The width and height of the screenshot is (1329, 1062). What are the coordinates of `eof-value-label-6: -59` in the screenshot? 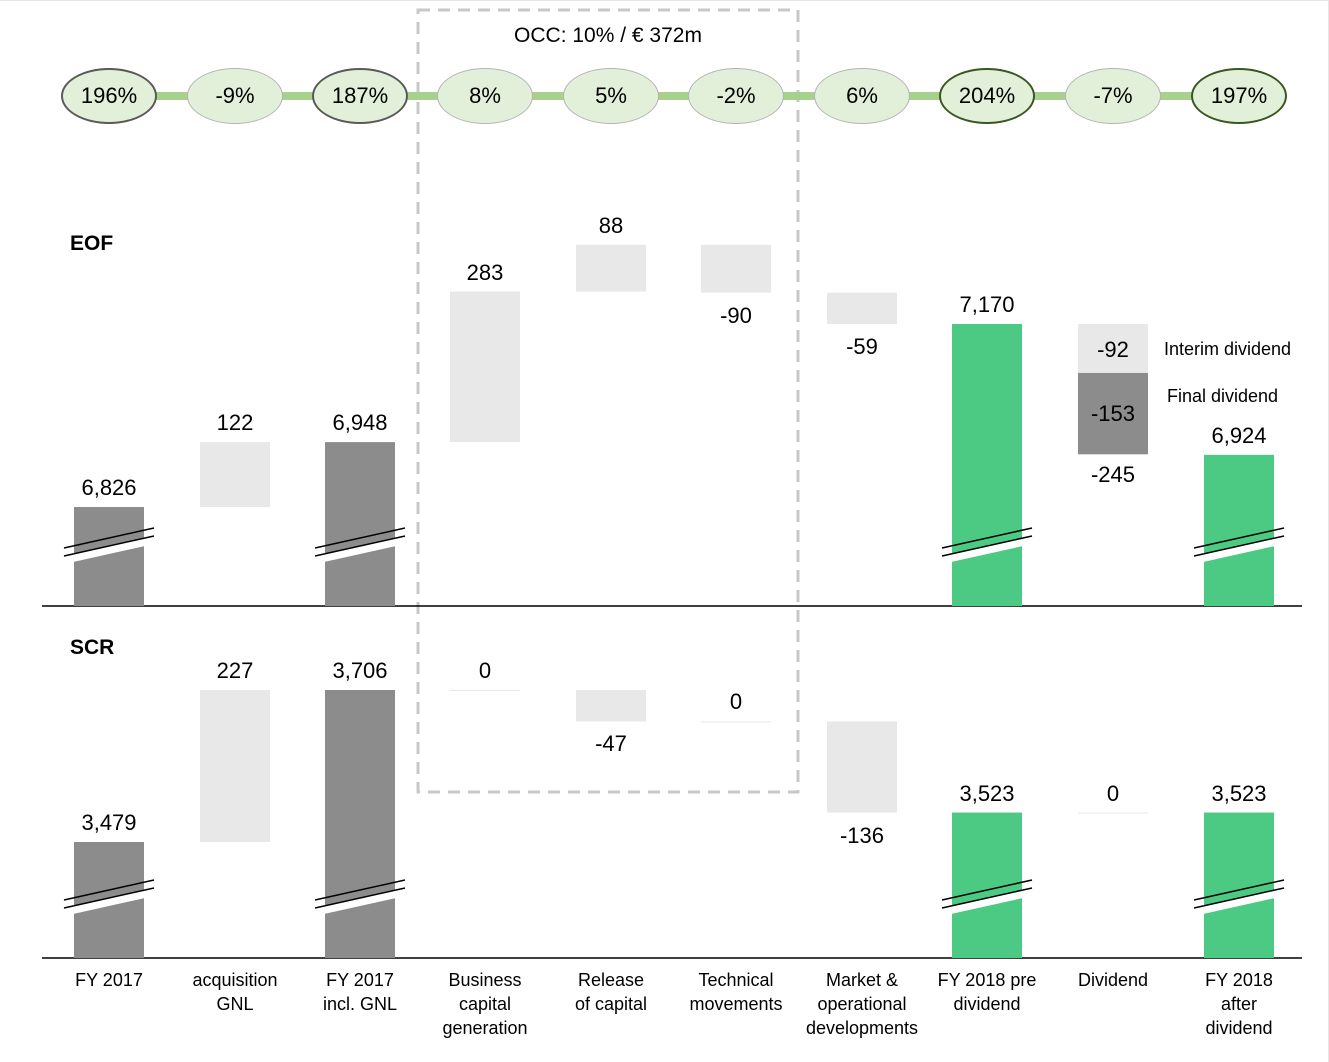 It's located at (862, 346).